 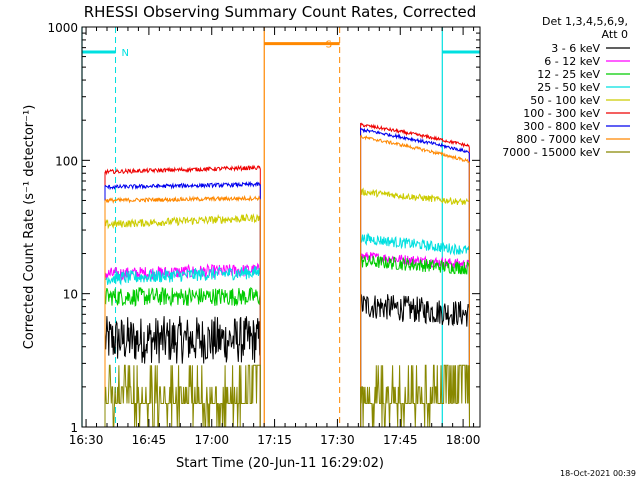 I want to click on legend-header-line2: Att 0, so click(x=615, y=34).